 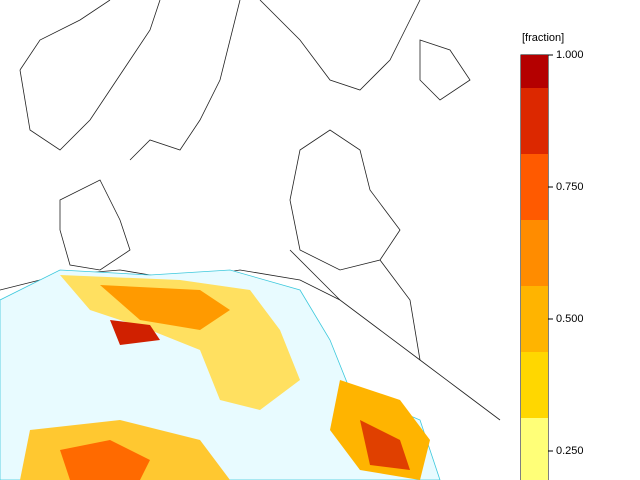 What do you see at coordinates (570, 55) in the screenshot?
I see `colorbar-tick-label: 1.000` at bounding box center [570, 55].